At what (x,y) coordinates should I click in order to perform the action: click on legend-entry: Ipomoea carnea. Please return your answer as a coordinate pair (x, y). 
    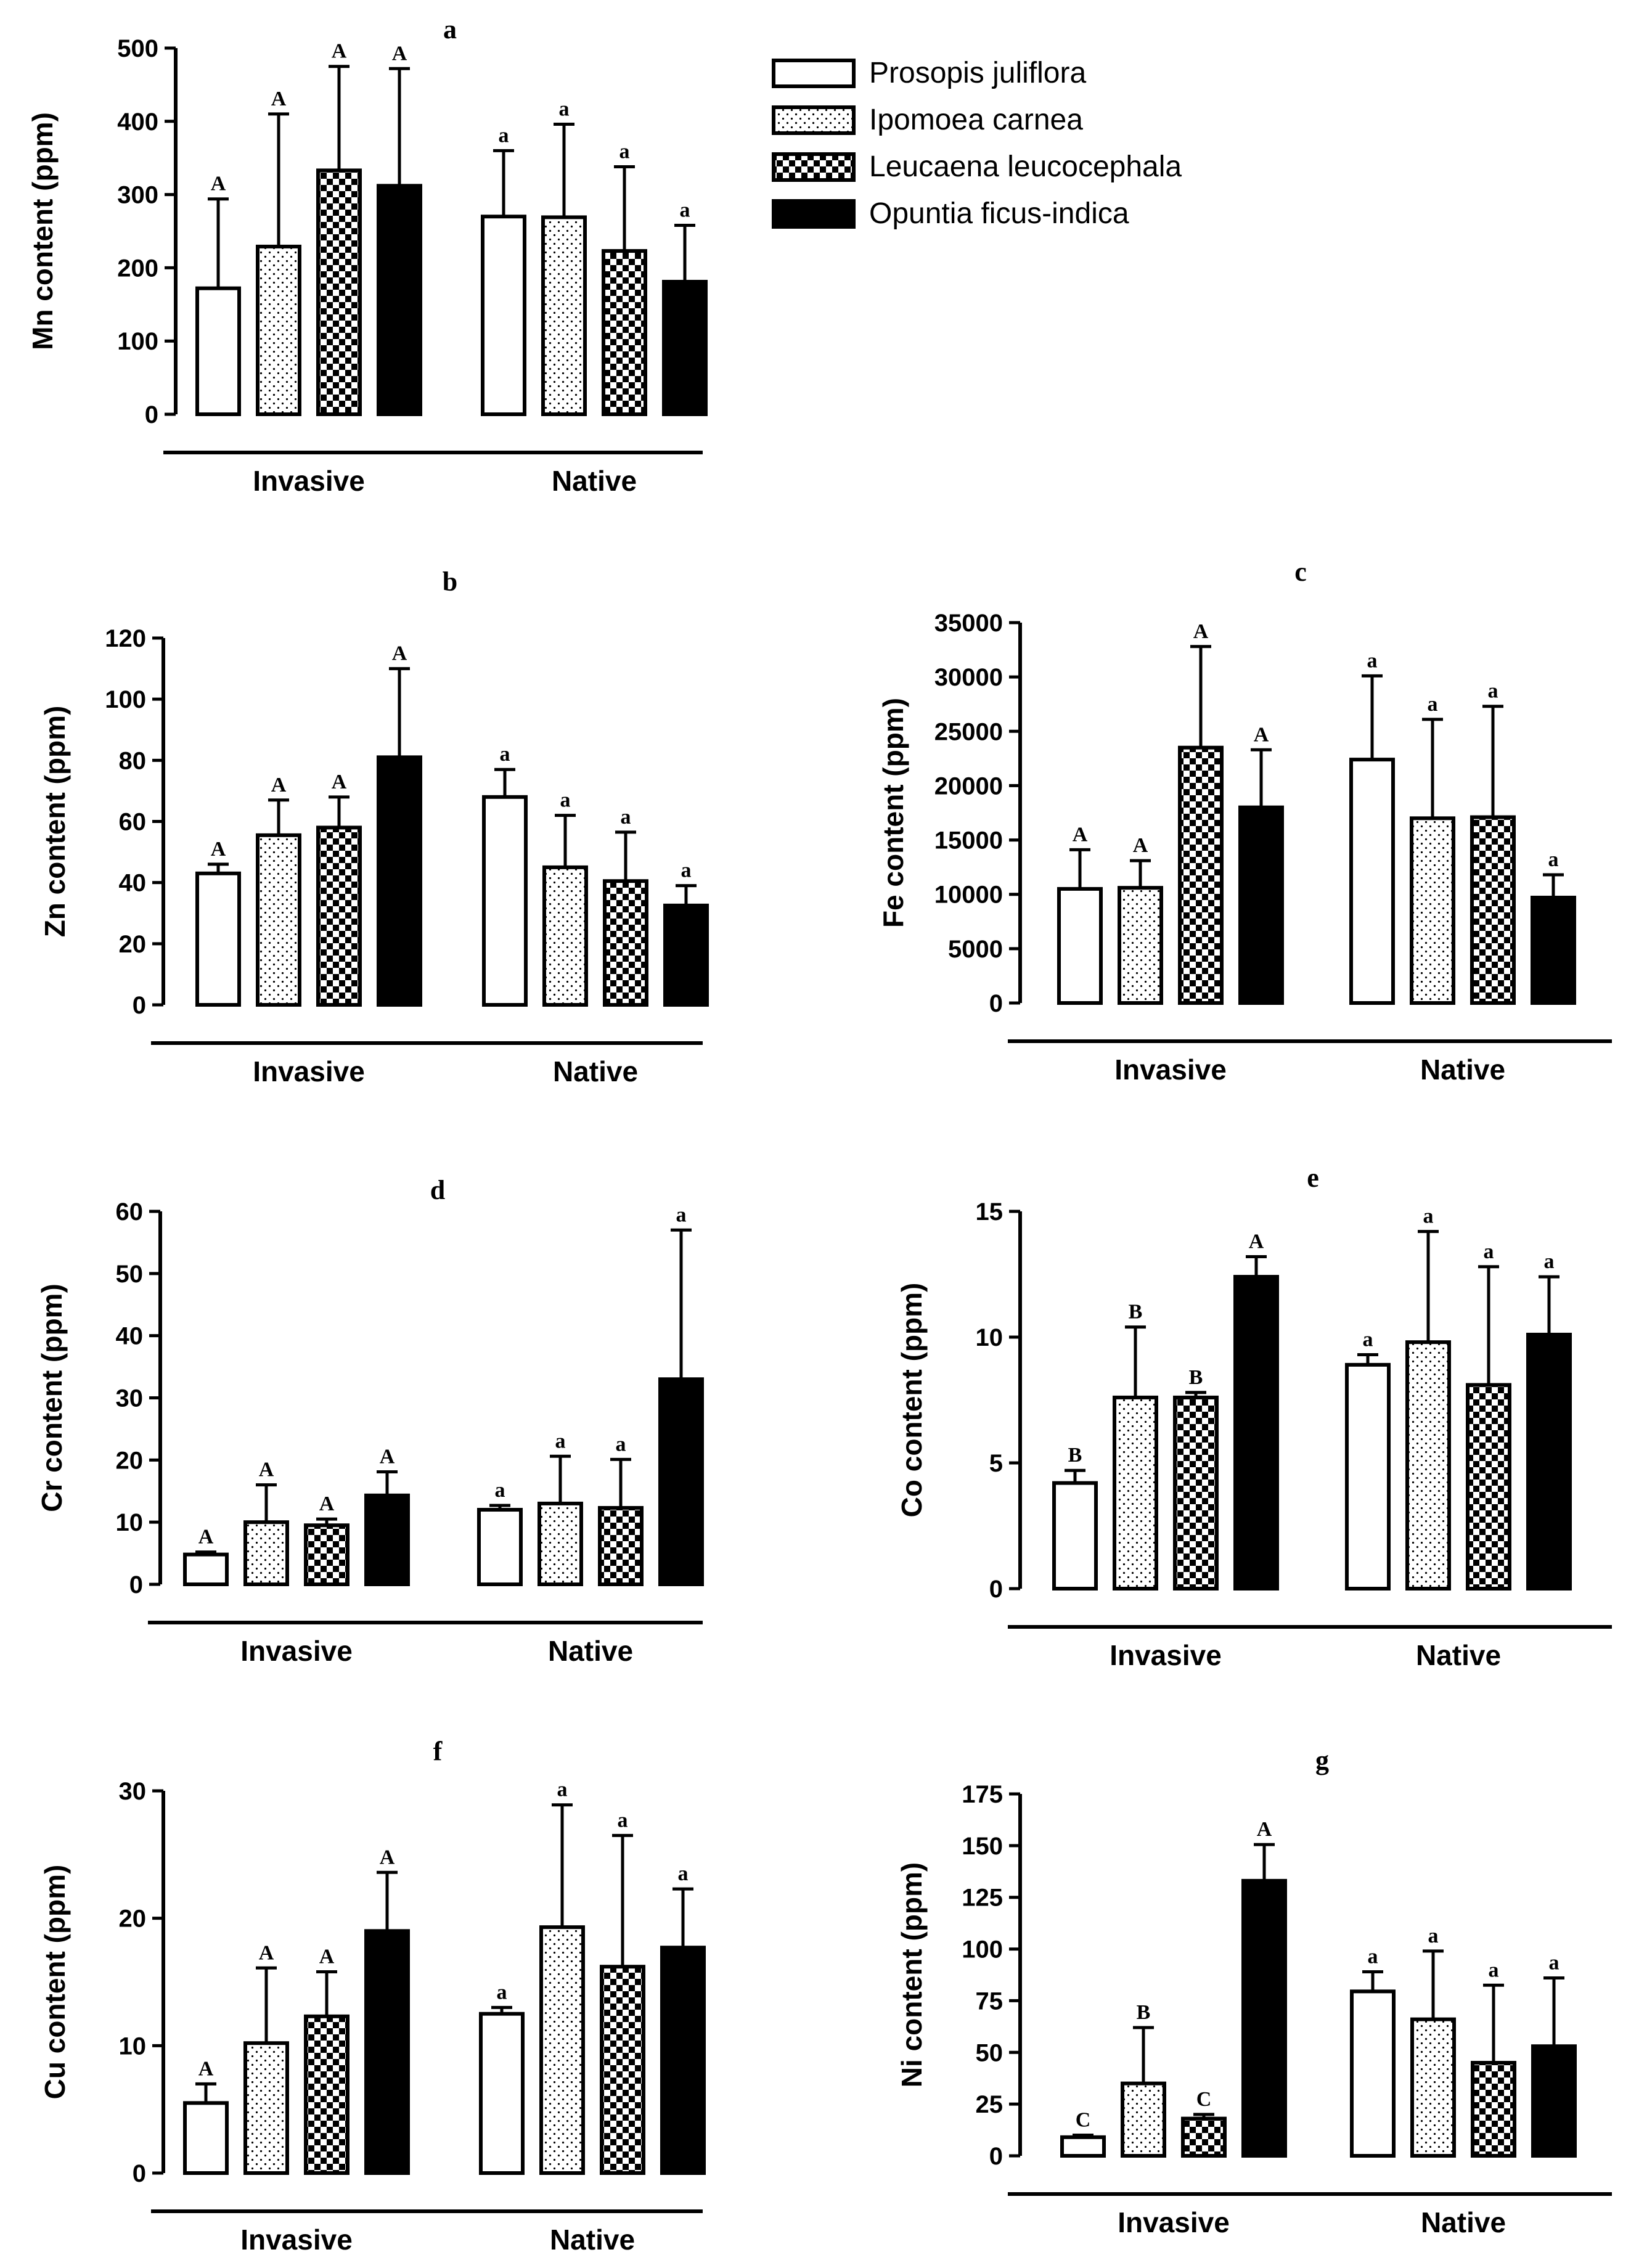
    Looking at the image, I should click on (927, 120).